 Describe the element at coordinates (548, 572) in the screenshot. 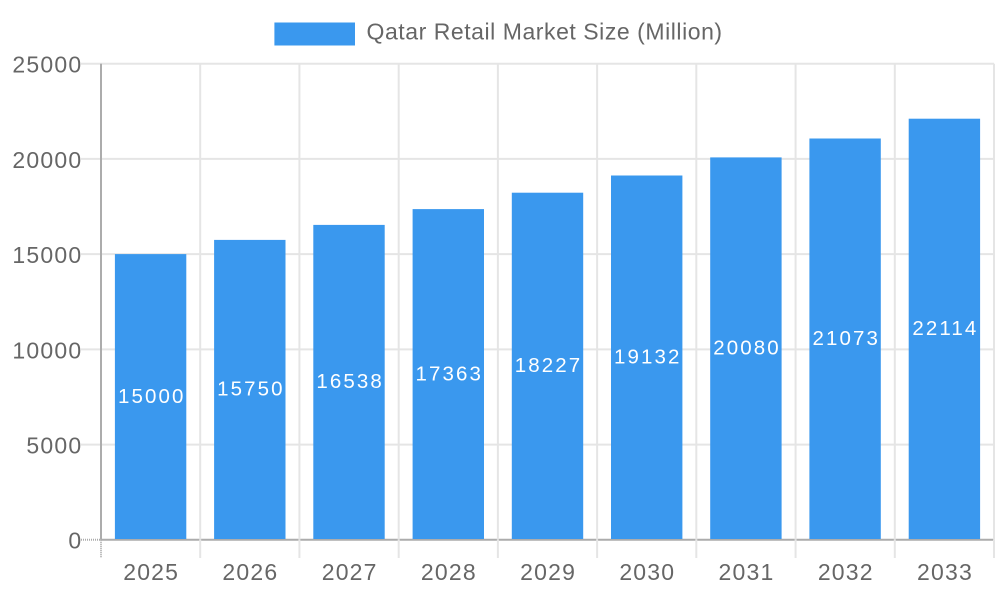

I see `svg-text: 2029` at that location.